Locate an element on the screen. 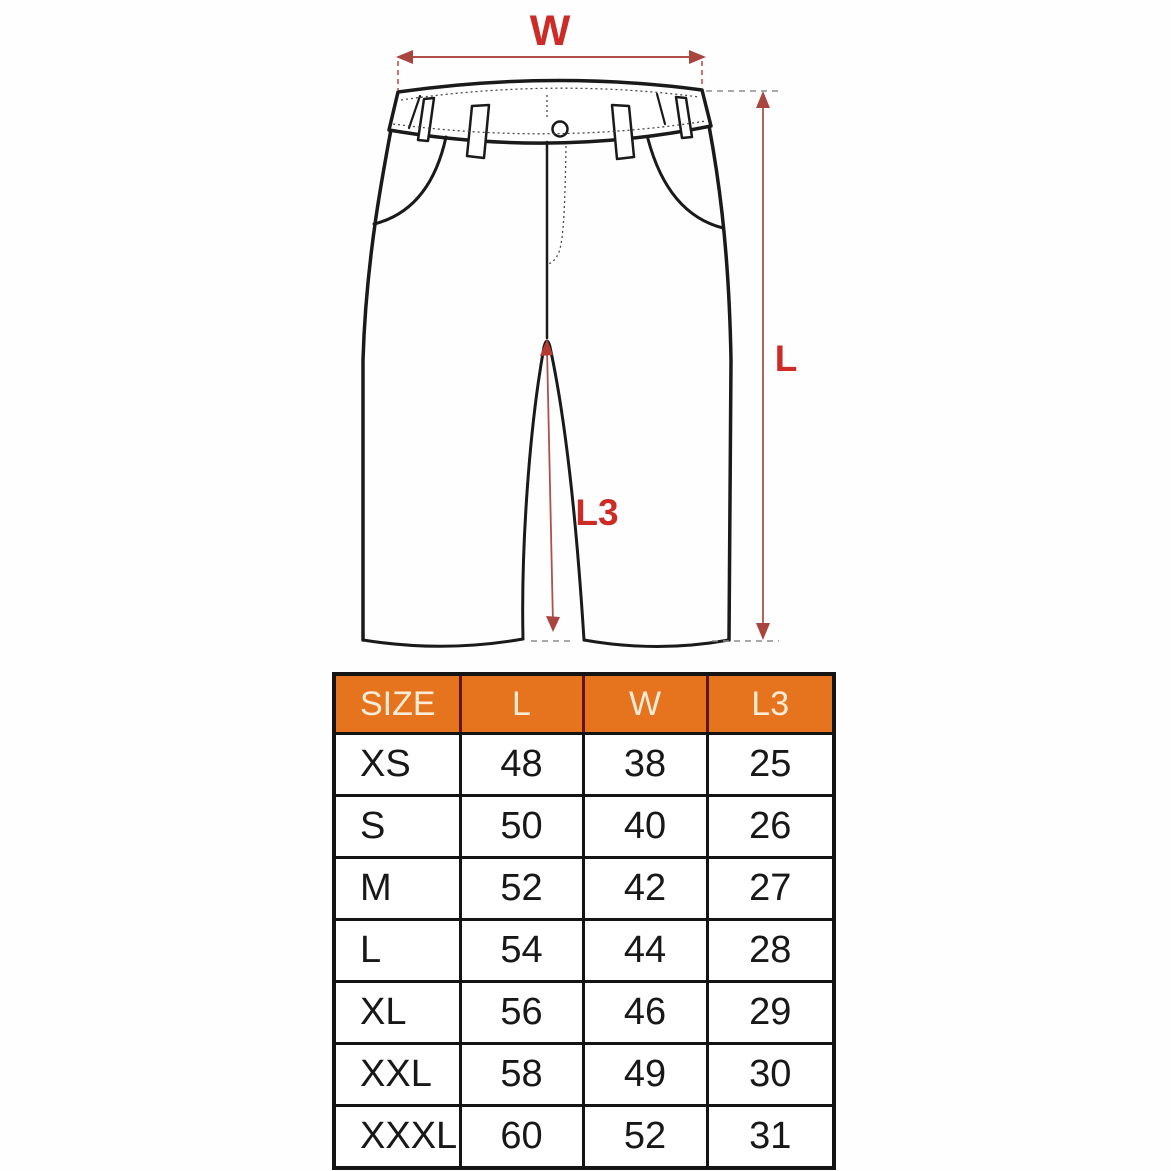 The width and height of the screenshot is (1171, 1171). cell-size: XL is located at coordinates (397, 1012).